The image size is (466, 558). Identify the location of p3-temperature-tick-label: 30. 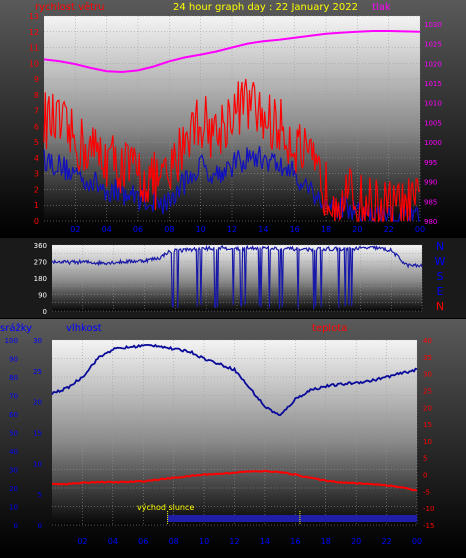
(427, 375).